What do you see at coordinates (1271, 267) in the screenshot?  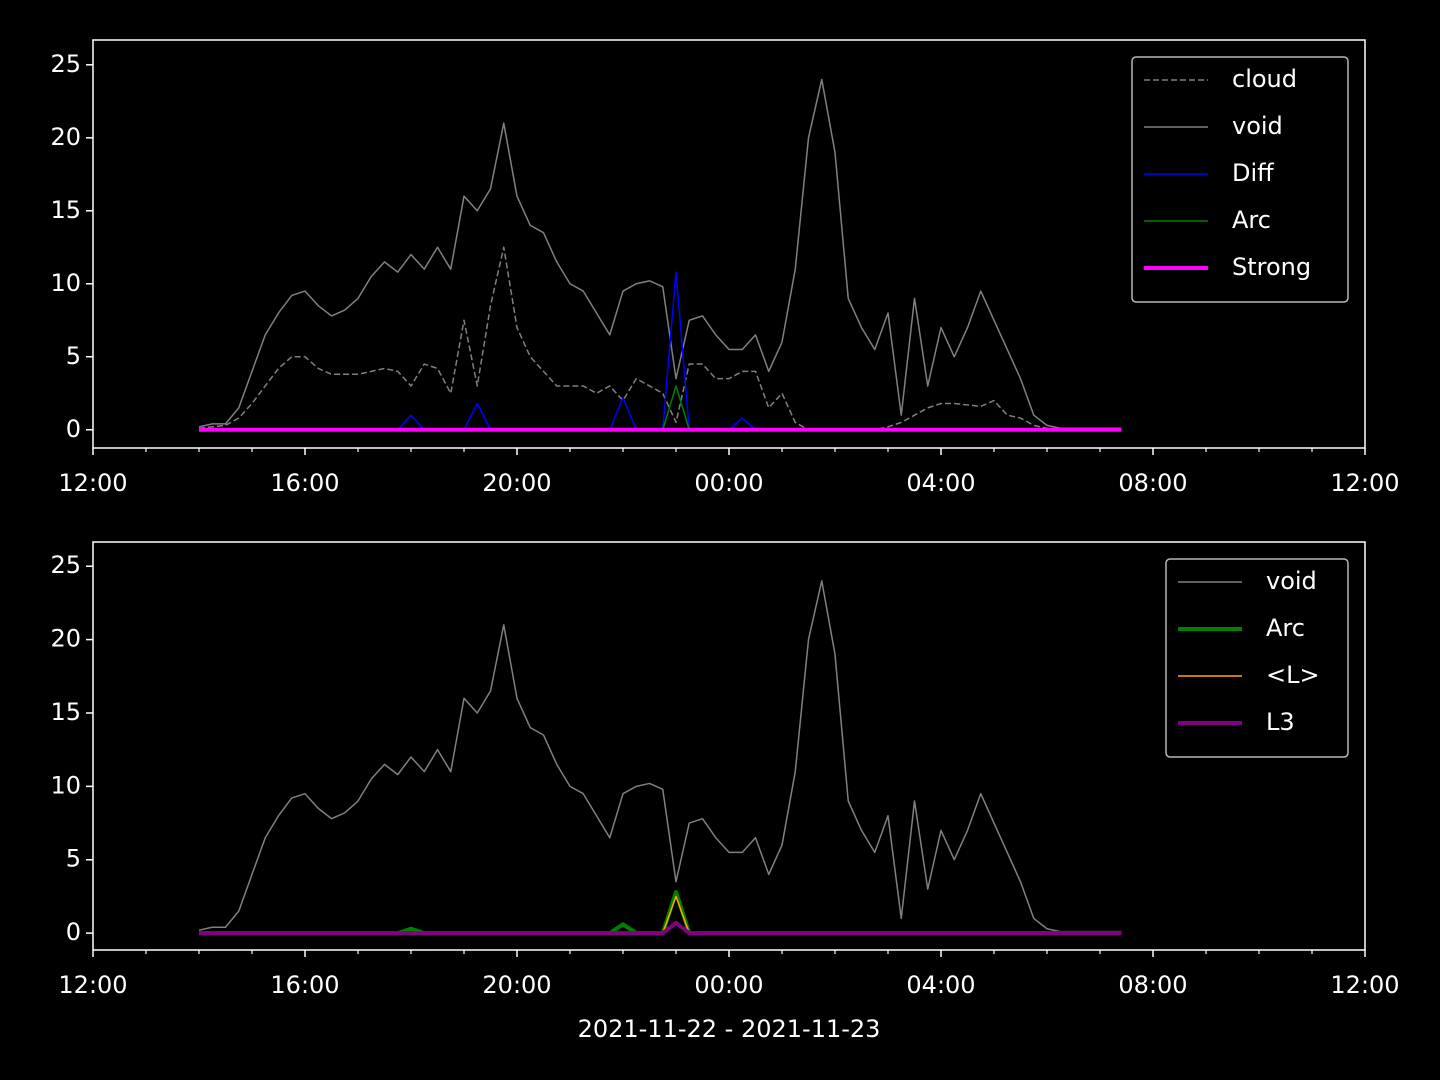 I see `legend-label: Strong` at bounding box center [1271, 267].